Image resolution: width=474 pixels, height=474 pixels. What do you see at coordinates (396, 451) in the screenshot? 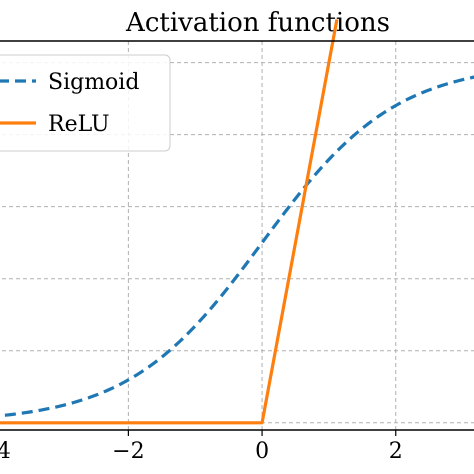
I see `x-tick-label: 2` at bounding box center [396, 451].